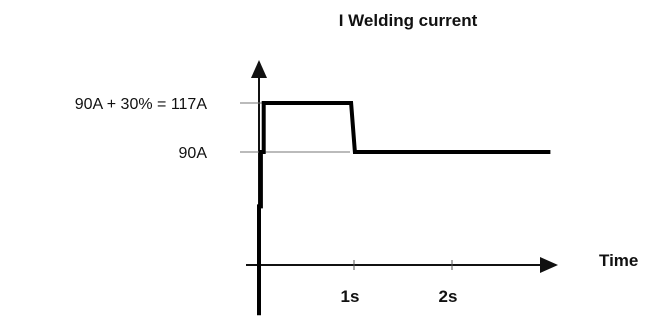 The image size is (657, 336). What do you see at coordinates (193, 153) in the screenshot?
I see `y-tick-label-90A: 90A` at bounding box center [193, 153].